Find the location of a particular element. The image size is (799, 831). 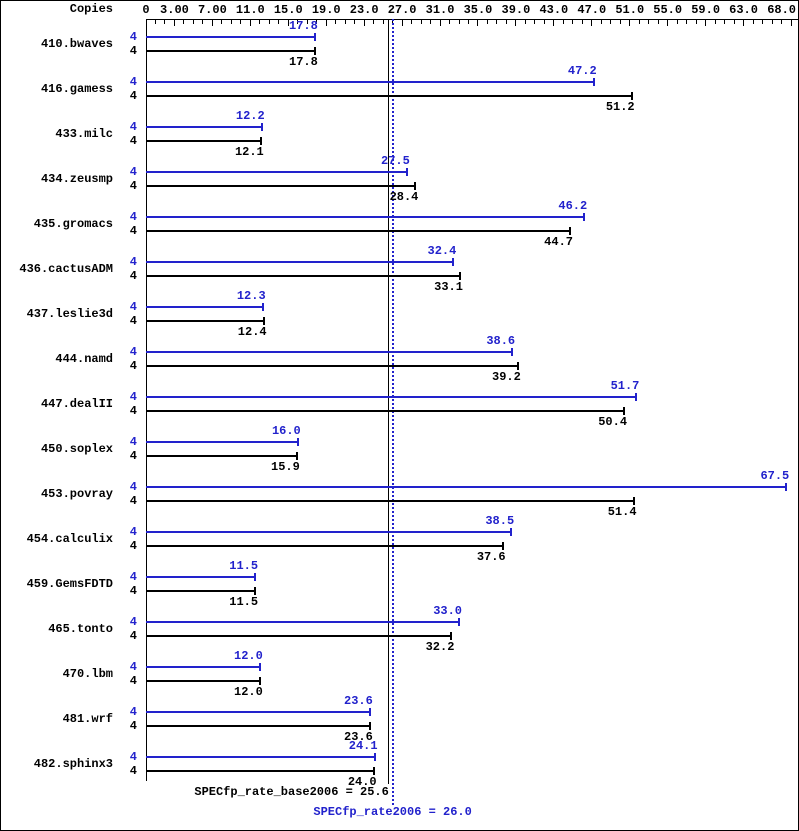

axis-tick-label: 15.0 is located at coordinates (288, 10).